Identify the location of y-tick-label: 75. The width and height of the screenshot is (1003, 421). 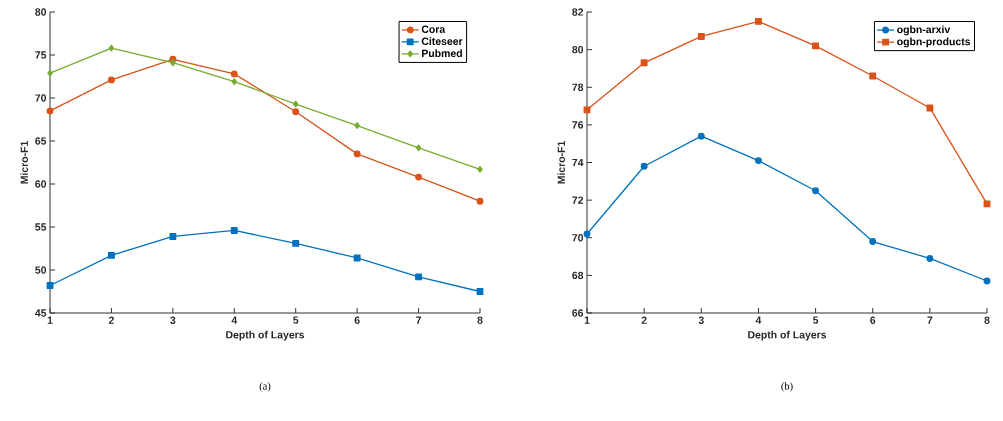
(41, 55).